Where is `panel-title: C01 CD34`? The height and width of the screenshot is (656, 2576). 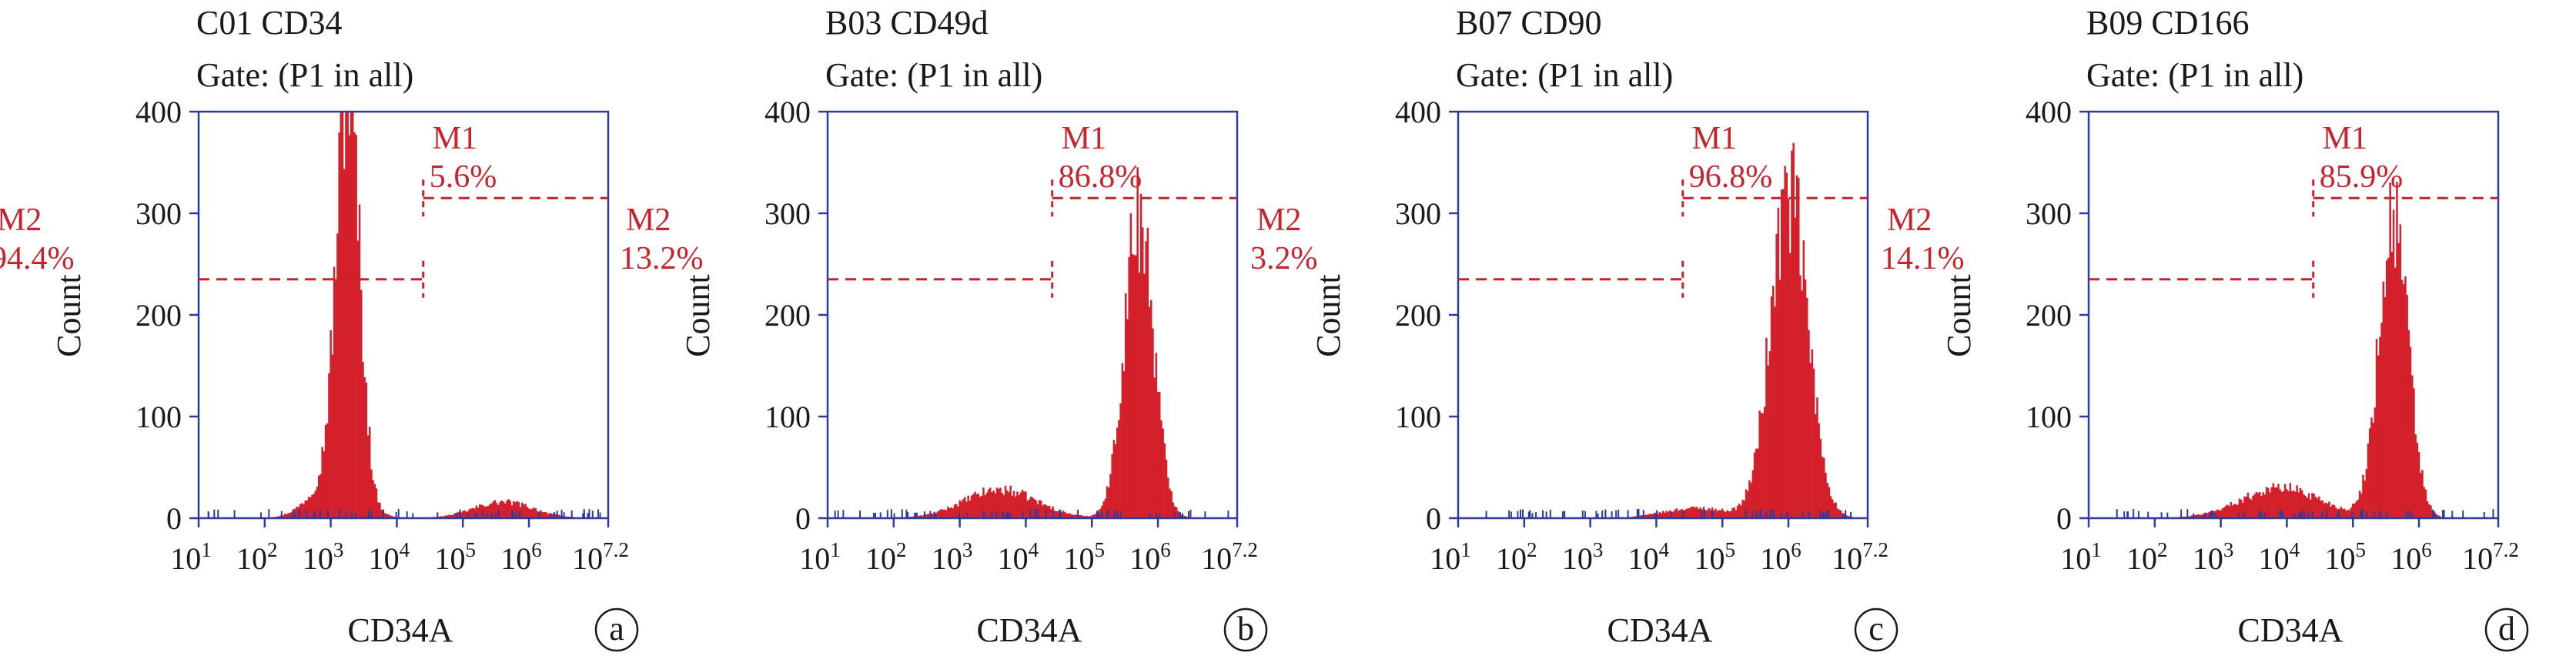 panel-title: C01 CD34 is located at coordinates (269, 23).